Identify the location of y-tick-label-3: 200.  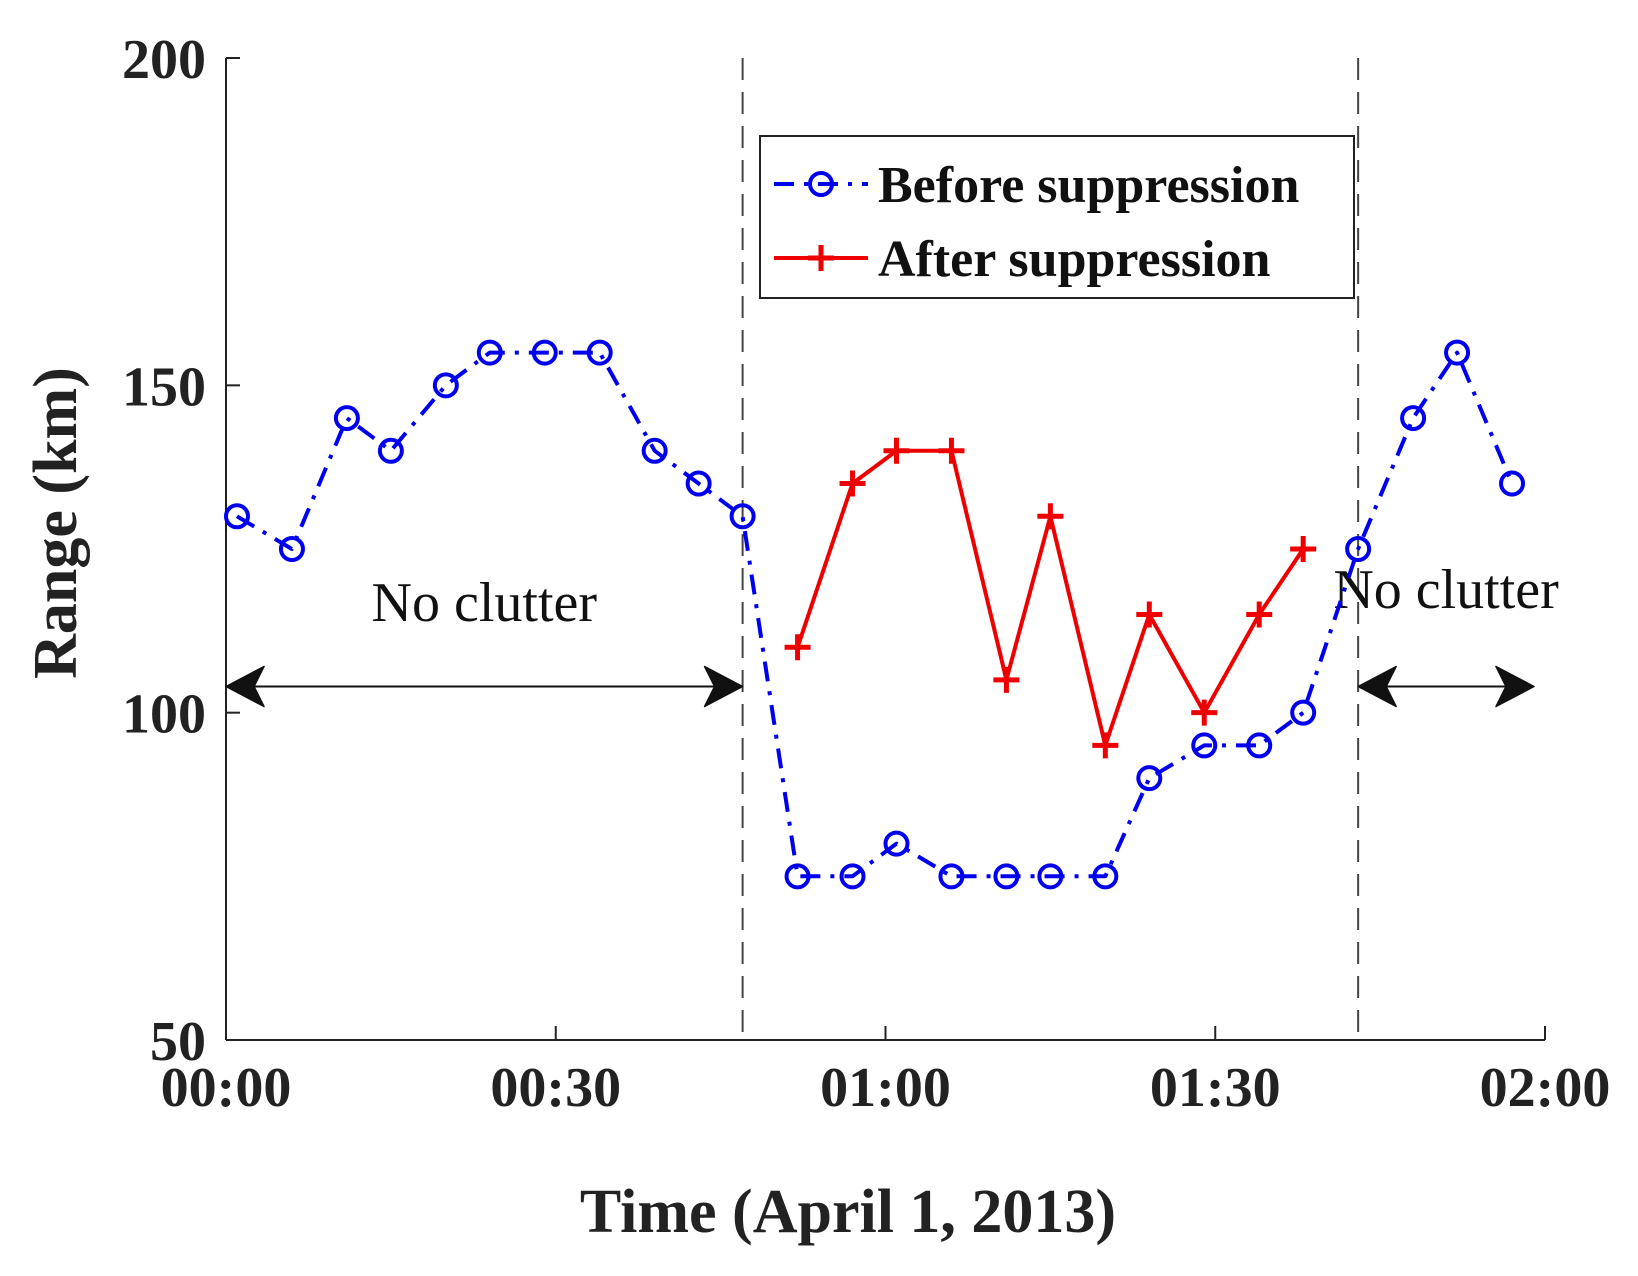
(164, 60).